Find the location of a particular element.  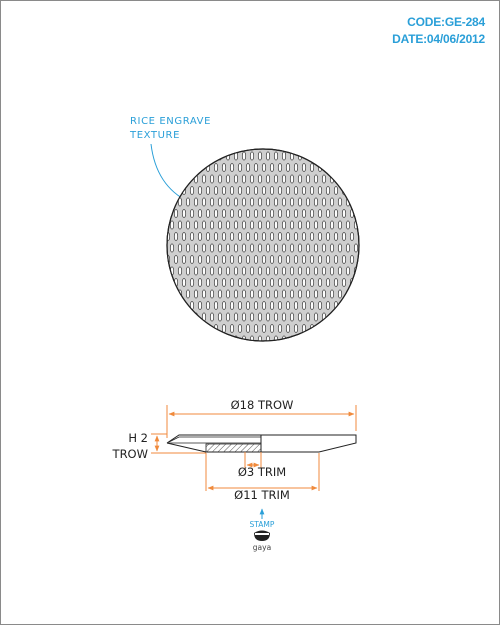

texture-callout-line1: RICE ENGRAVE is located at coordinates (171, 121).